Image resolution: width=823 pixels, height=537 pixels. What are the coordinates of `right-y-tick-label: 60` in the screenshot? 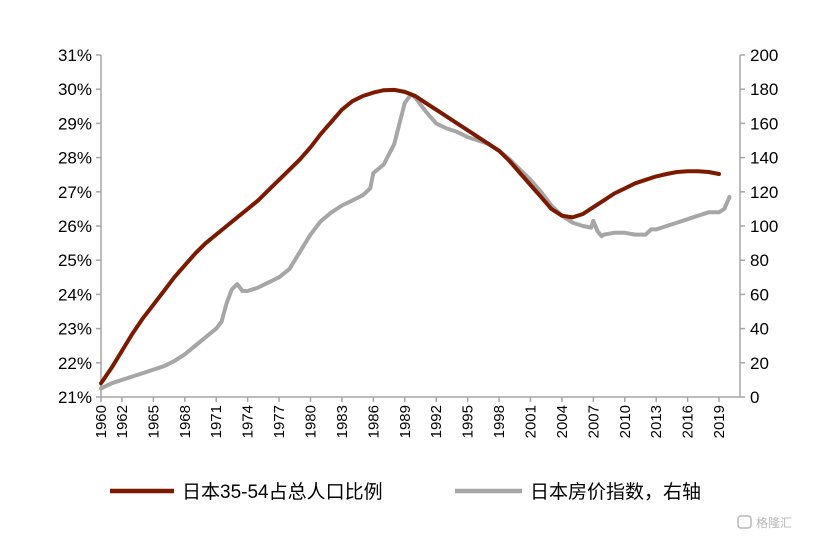 It's located at (759, 294).